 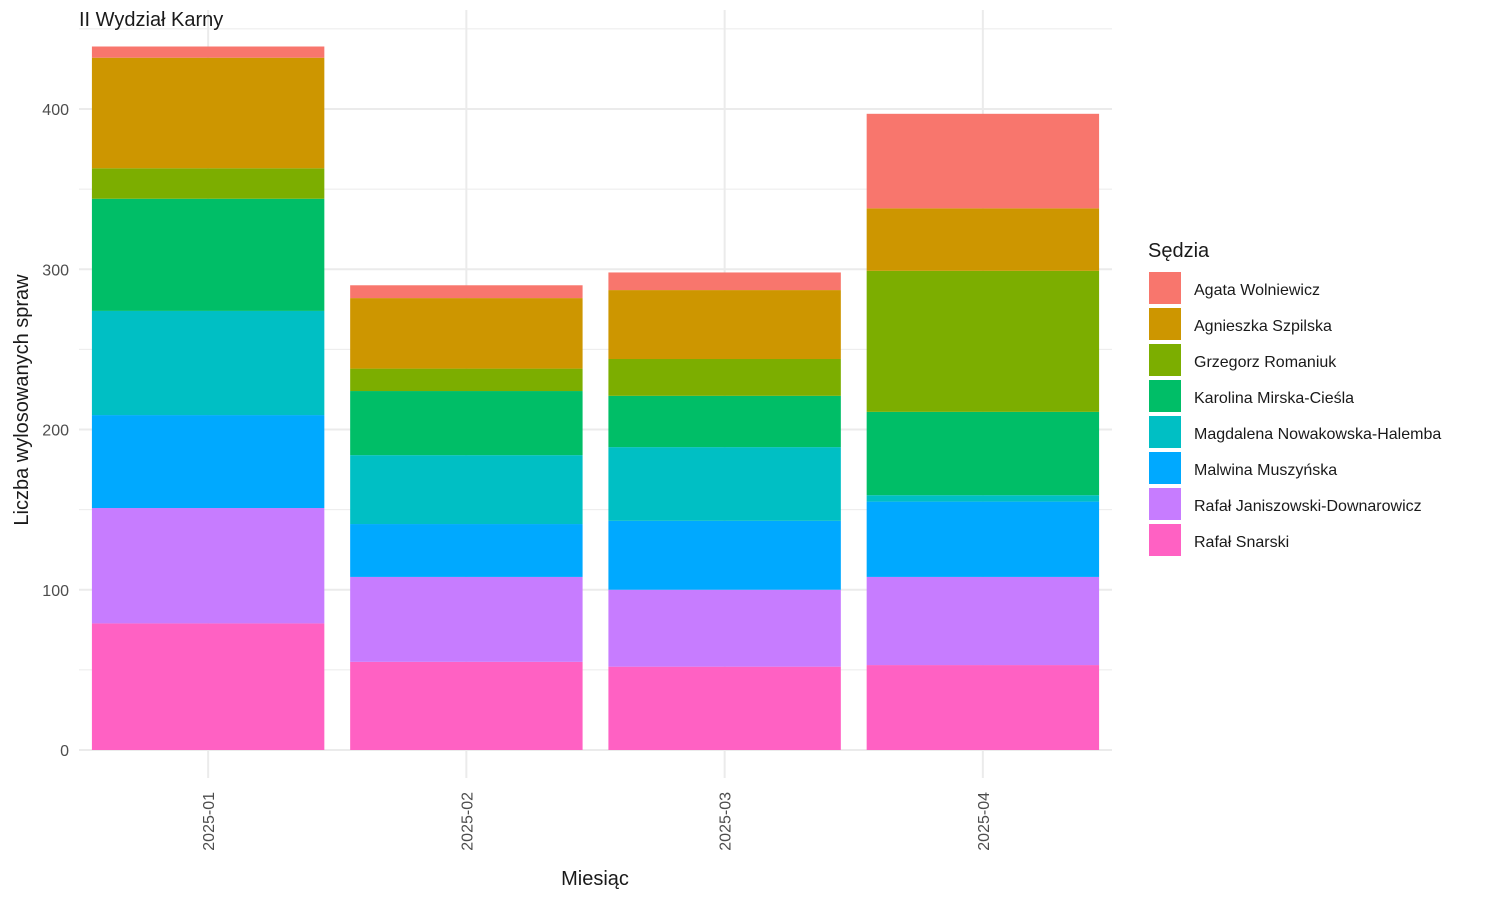 What do you see at coordinates (595, 879) in the screenshot?
I see `x-axis-title: Miesiąc` at bounding box center [595, 879].